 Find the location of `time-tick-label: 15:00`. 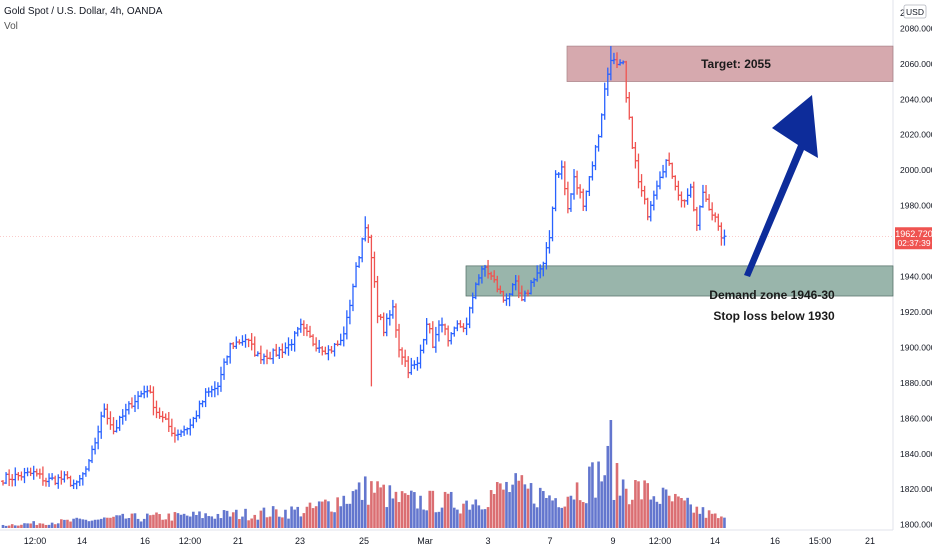

time-tick-label: 15:00 is located at coordinates (820, 541).